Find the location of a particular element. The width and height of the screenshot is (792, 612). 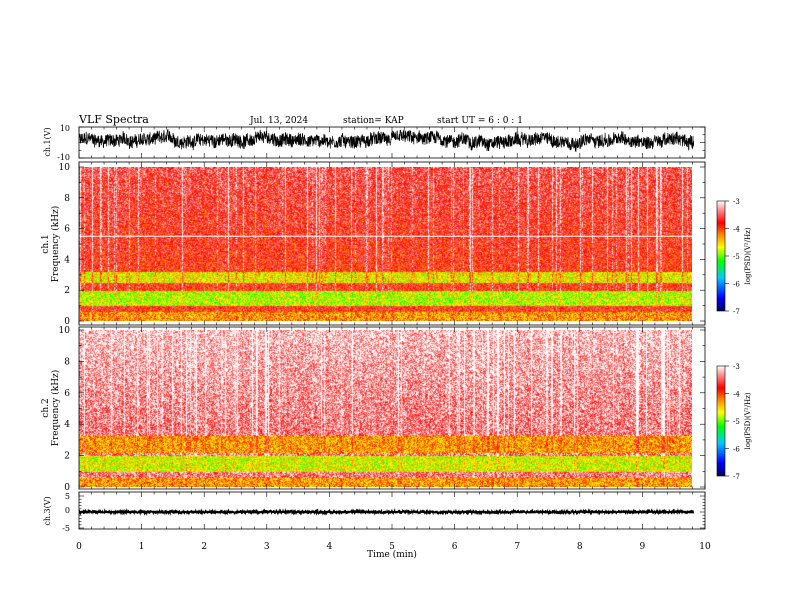

ch1-ytick-top: 10 is located at coordinates (65, 128).